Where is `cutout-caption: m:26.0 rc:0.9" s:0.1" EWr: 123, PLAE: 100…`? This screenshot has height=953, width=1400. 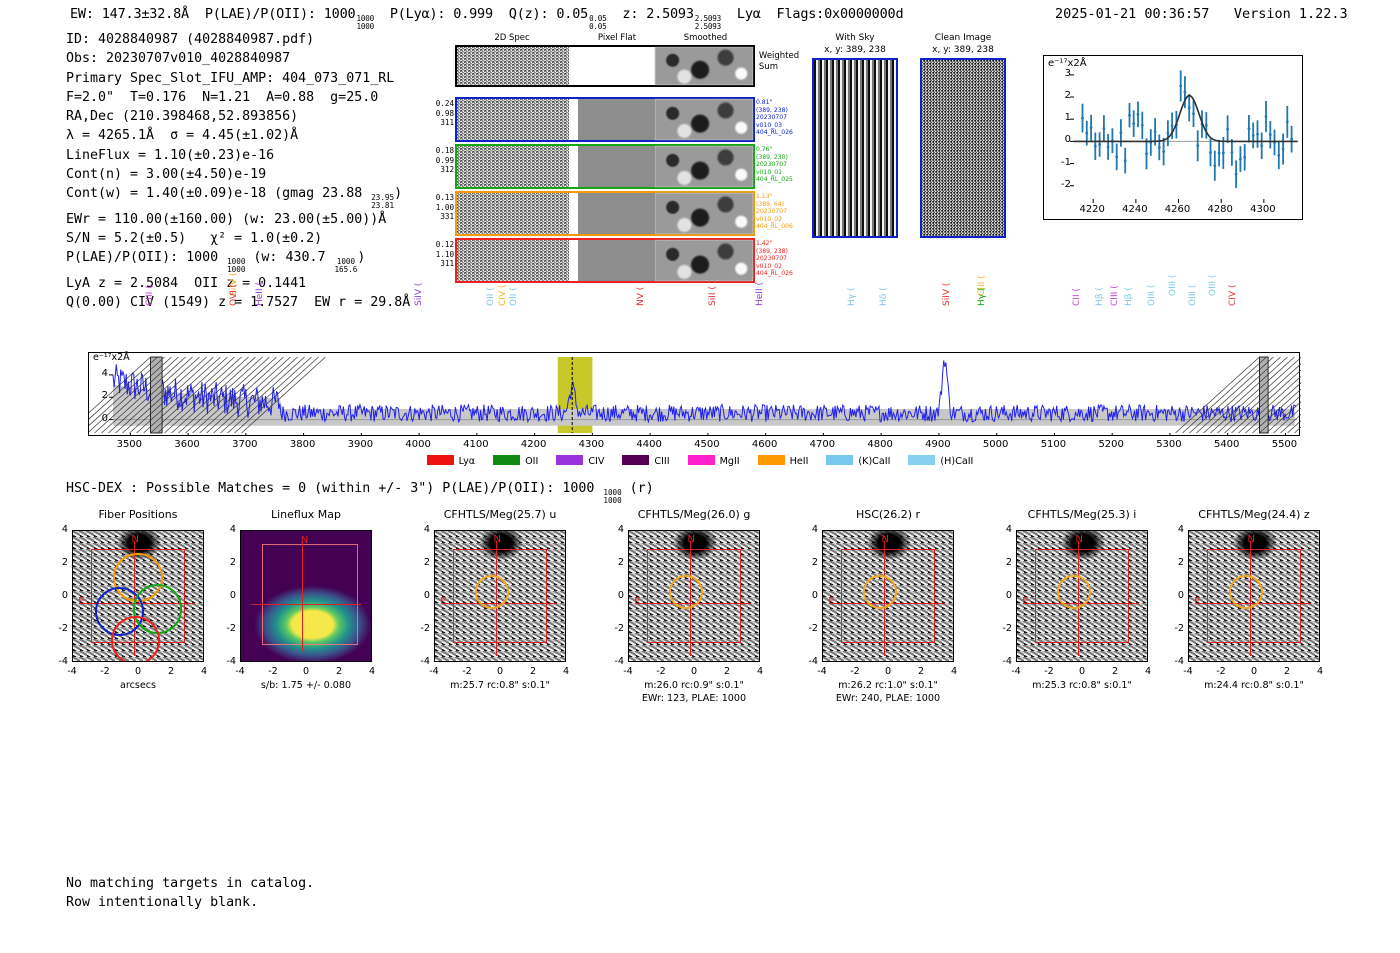 cutout-caption: m:26.0 rc:0.9" s:0.1" EWr: 123, PLAE: 100… is located at coordinates (694, 692).